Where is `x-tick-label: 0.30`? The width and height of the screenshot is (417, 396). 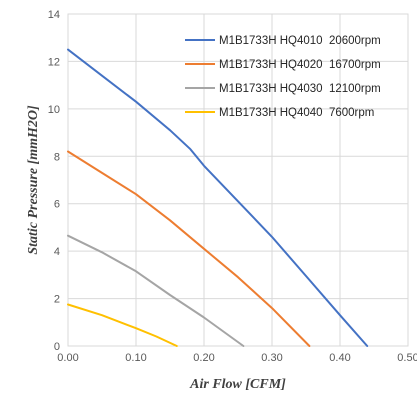
x-tick-label: 0.30 is located at coordinates (271, 358).